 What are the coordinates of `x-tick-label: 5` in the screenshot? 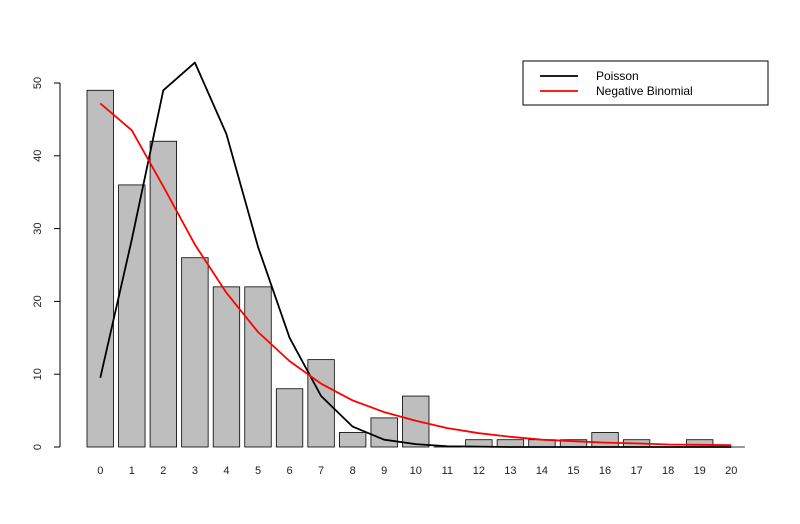 It's located at (258, 471).